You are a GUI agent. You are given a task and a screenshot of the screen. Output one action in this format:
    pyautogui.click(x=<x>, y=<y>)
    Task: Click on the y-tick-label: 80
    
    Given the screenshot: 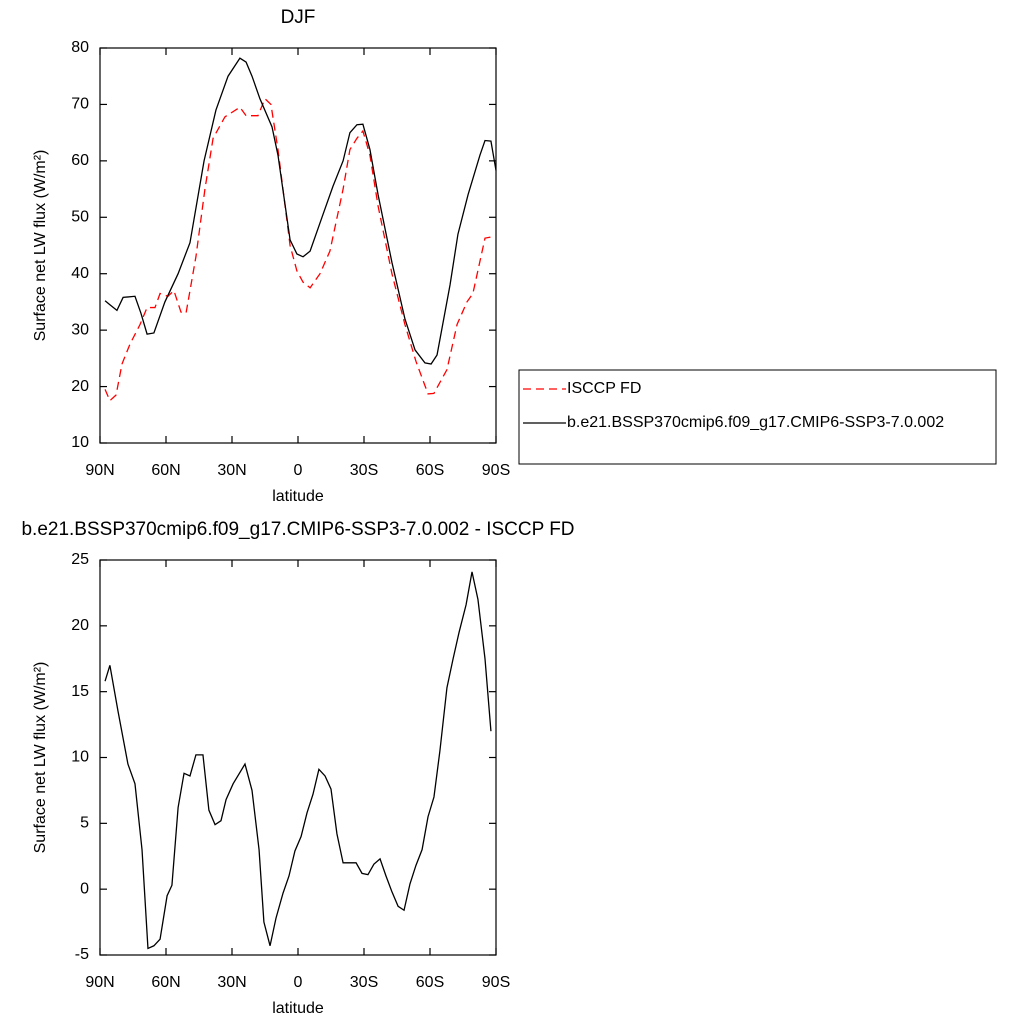 What is the action you would take?
    pyautogui.click(x=80, y=47)
    